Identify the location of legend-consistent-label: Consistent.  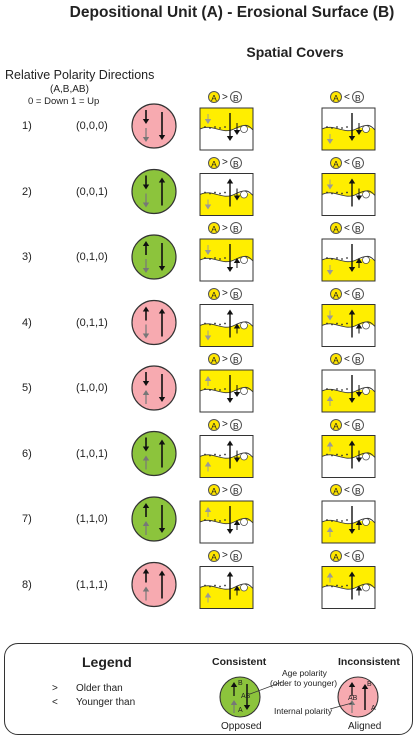
(239, 662).